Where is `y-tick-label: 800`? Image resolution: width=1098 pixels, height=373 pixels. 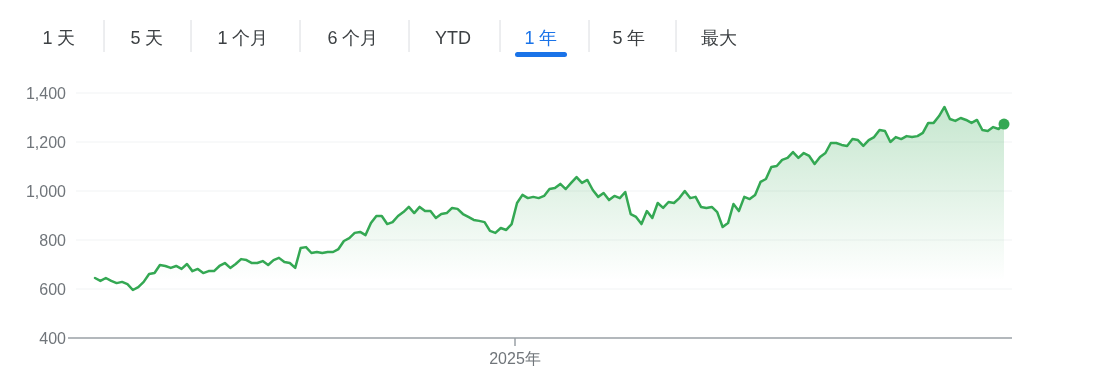
y-tick-label: 800 is located at coordinates (53, 240).